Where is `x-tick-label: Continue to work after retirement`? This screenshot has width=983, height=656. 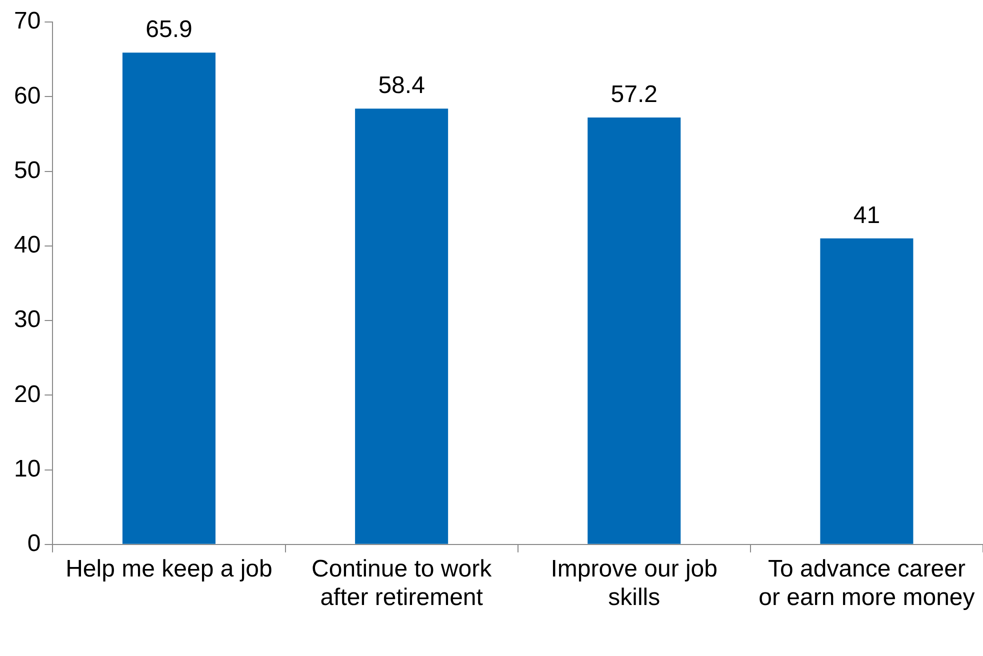 x-tick-label: Continue to work after retirement is located at coordinates (402, 583).